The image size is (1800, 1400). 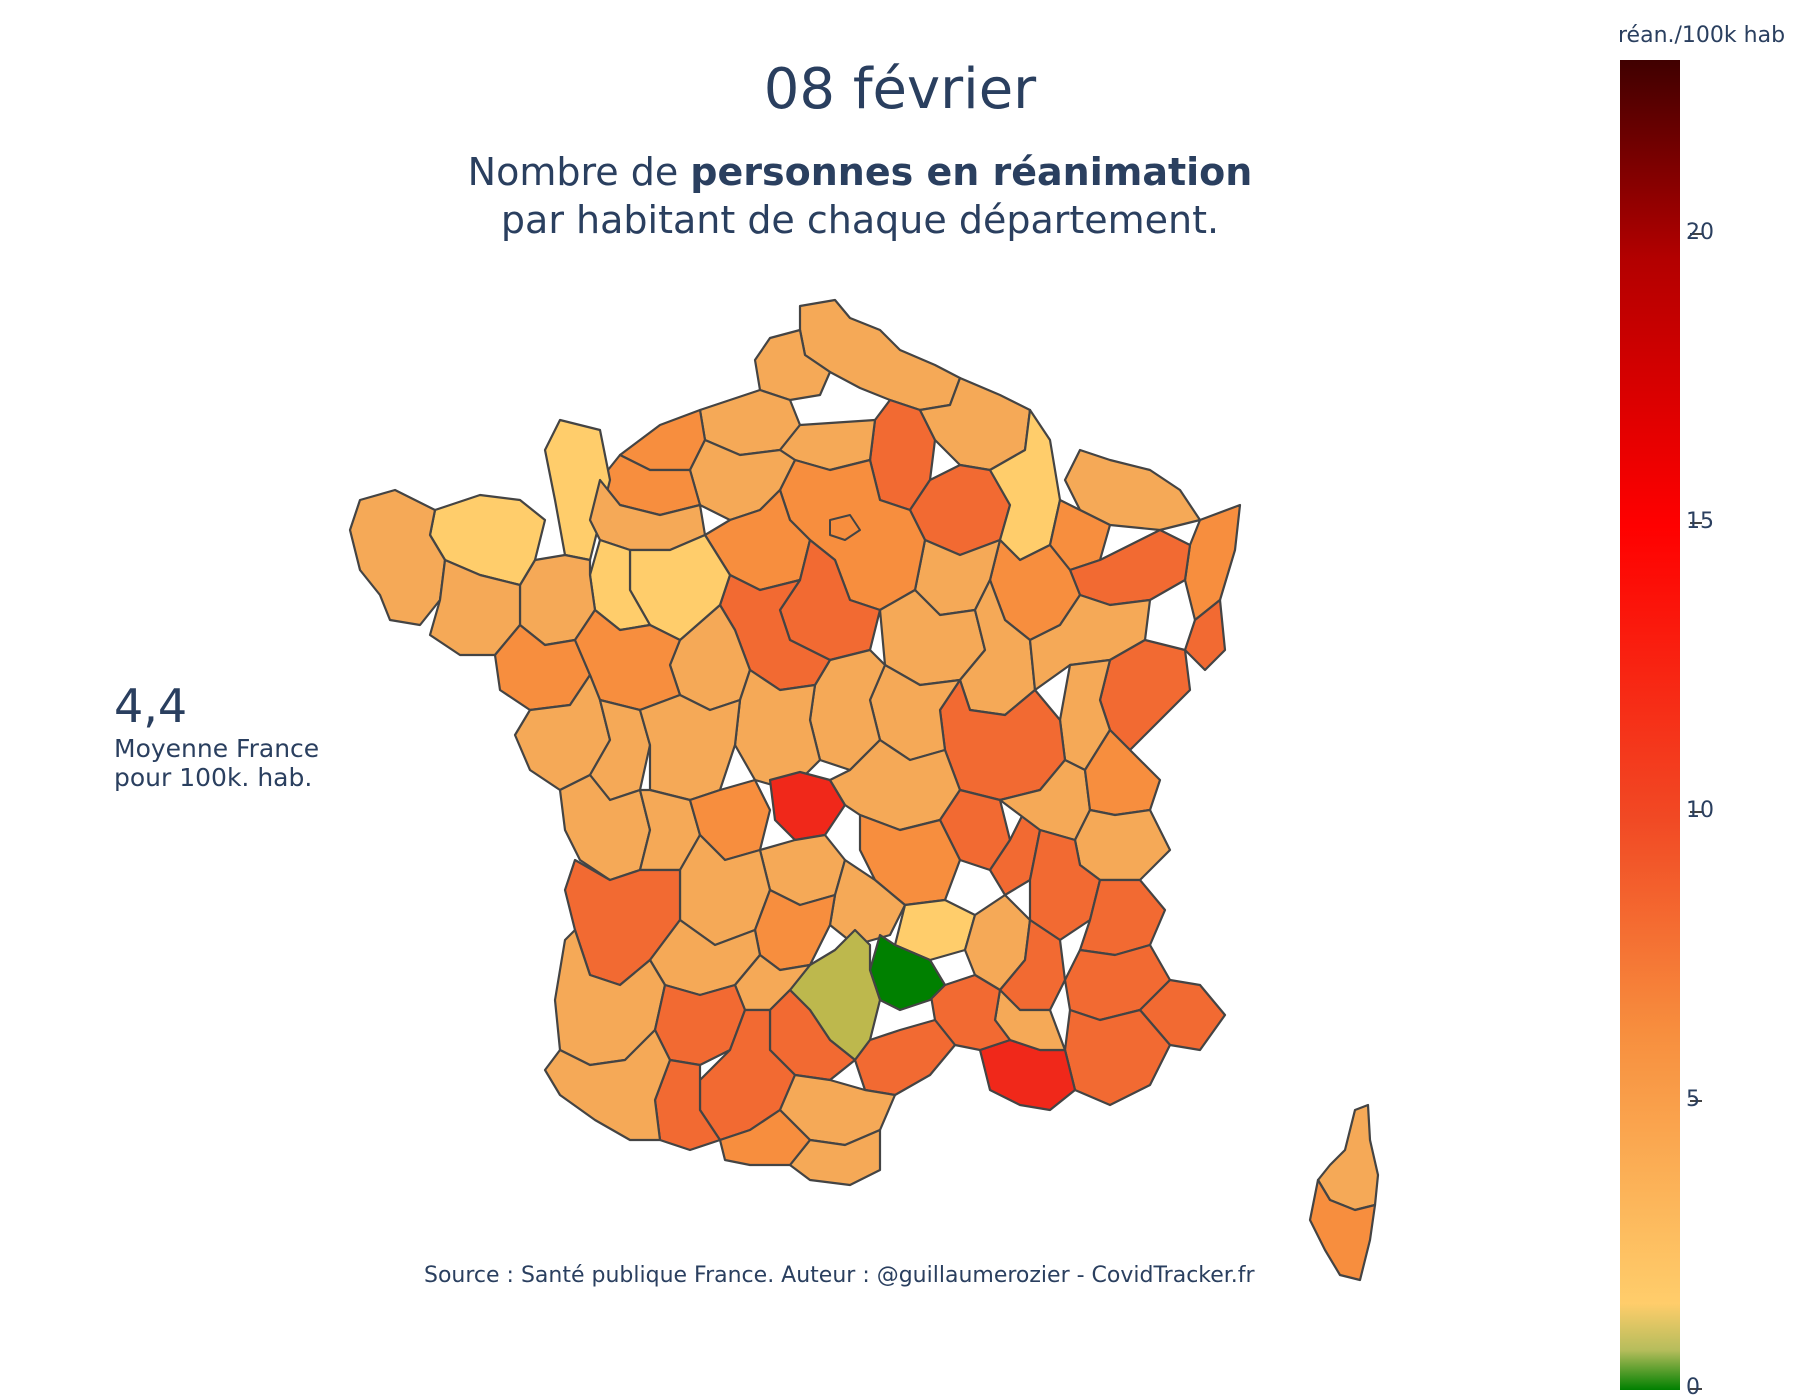 I want to click on map-title: 08 février, so click(x=900, y=89).